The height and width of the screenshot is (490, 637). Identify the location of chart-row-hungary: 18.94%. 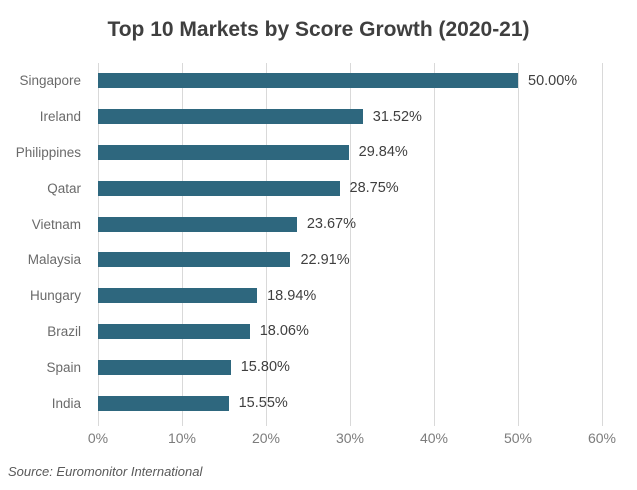
(350, 296).